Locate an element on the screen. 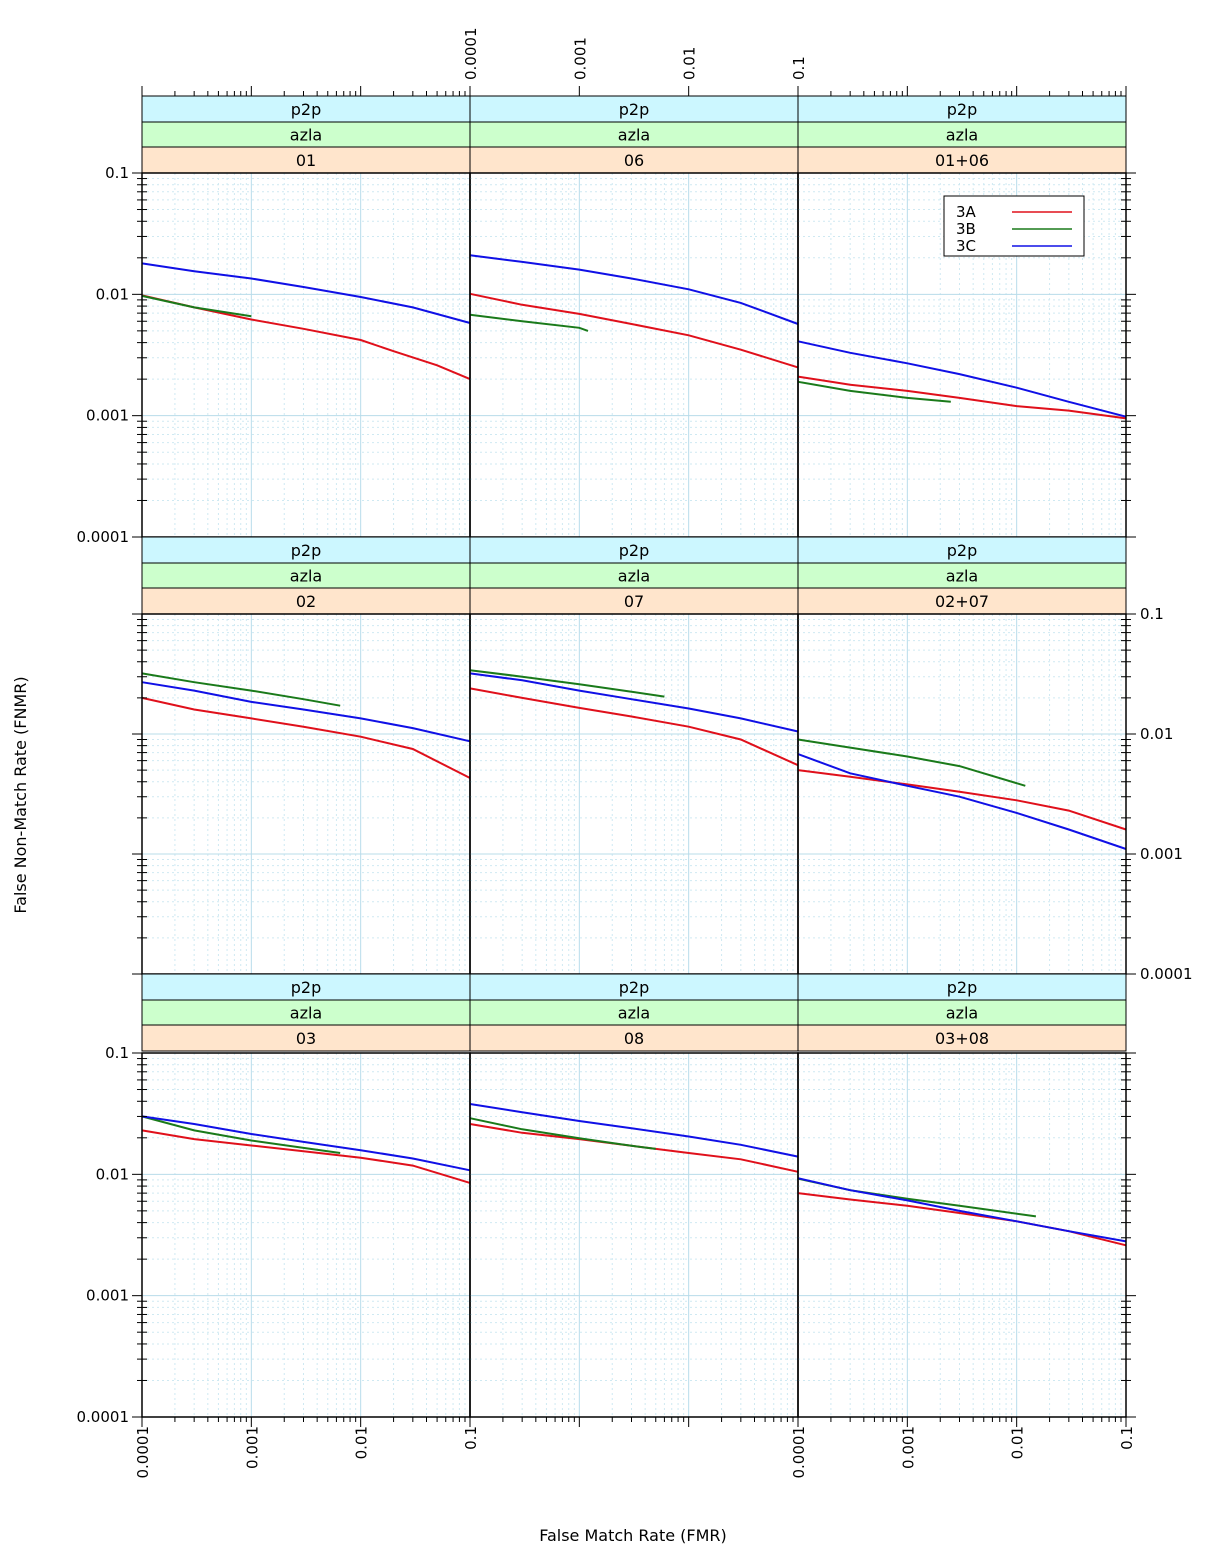  strip-3-label: 03+08 is located at coordinates (962, 1038).